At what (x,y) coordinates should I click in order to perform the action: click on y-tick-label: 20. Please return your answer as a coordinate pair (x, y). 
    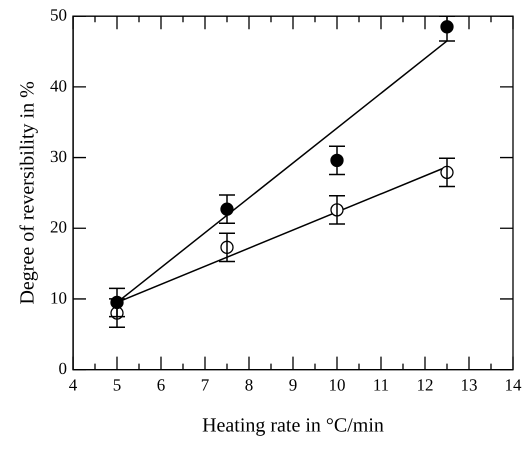
    Looking at the image, I should click on (58, 227).